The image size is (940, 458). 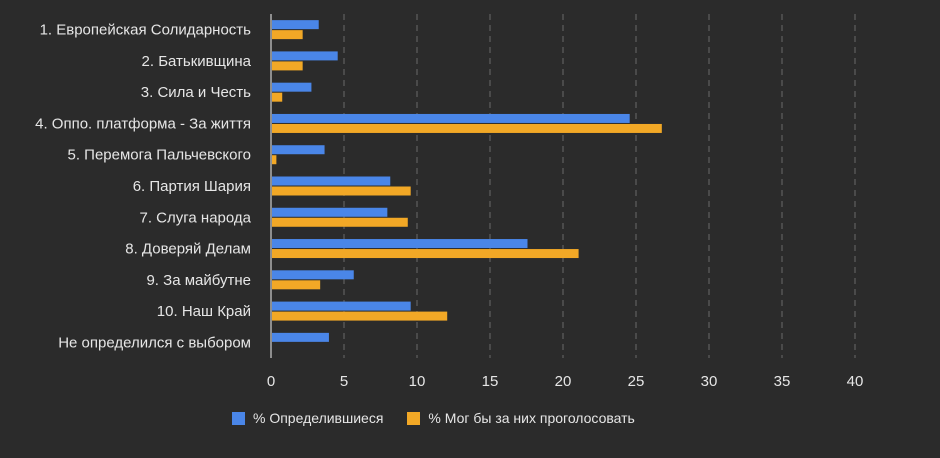 What do you see at coordinates (197, 61) in the screenshot?
I see `y-tick-label: 2. Батькивщина` at bounding box center [197, 61].